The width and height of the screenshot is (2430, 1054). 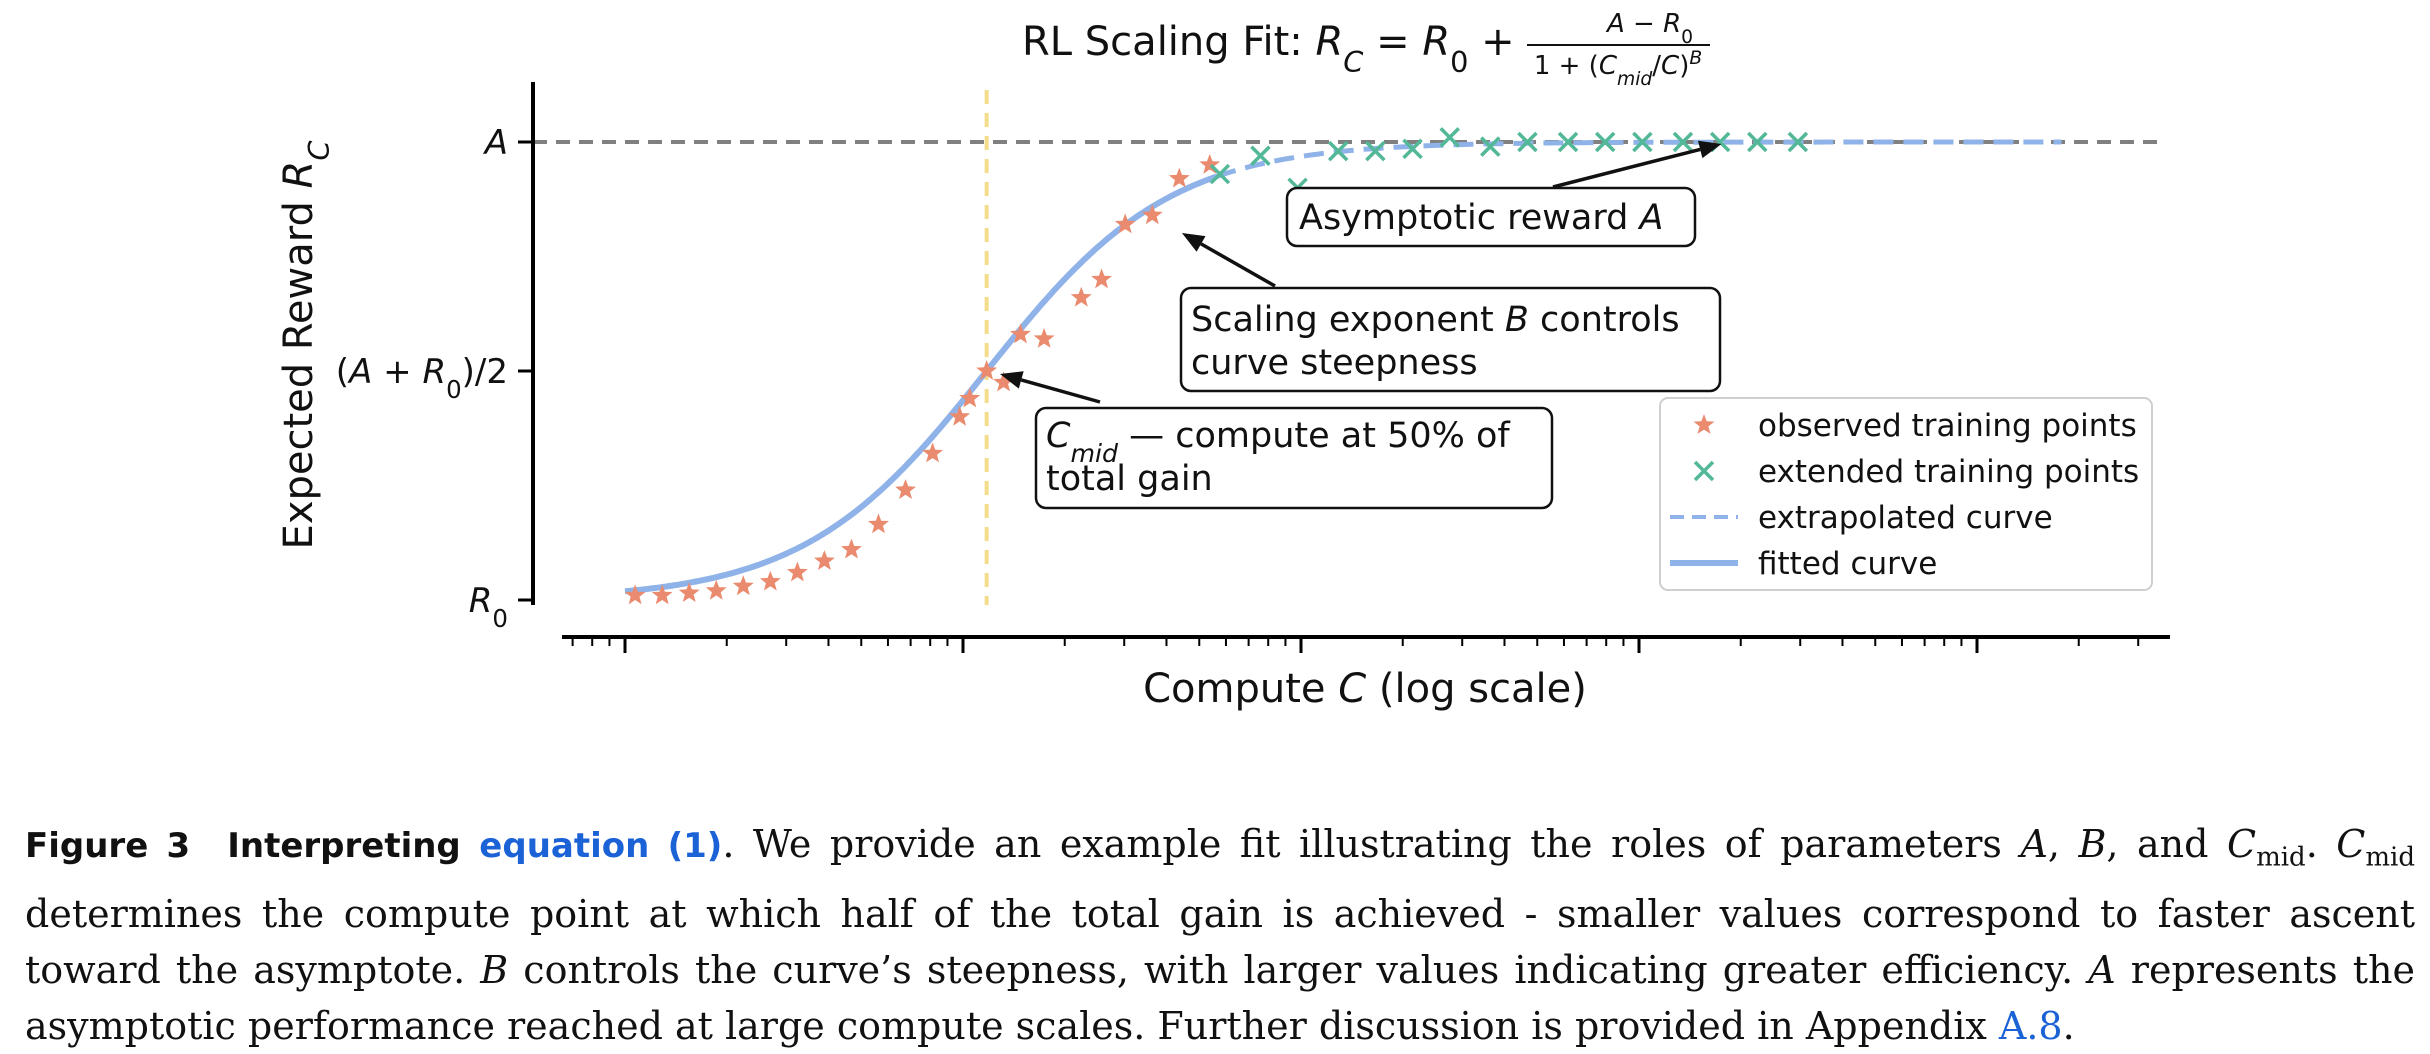 What do you see at coordinates (1947, 426) in the screenshot?
I see `legend-observed-label: observed training points` at bounding box center [1947, 426].